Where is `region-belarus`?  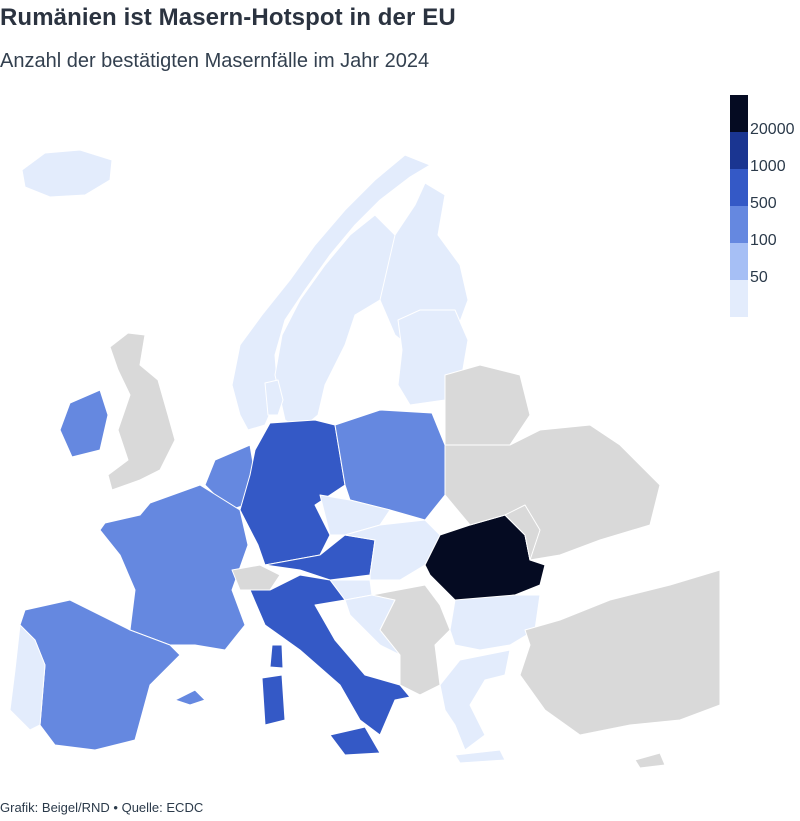
region-belarus is located at coordinates (487, 405).